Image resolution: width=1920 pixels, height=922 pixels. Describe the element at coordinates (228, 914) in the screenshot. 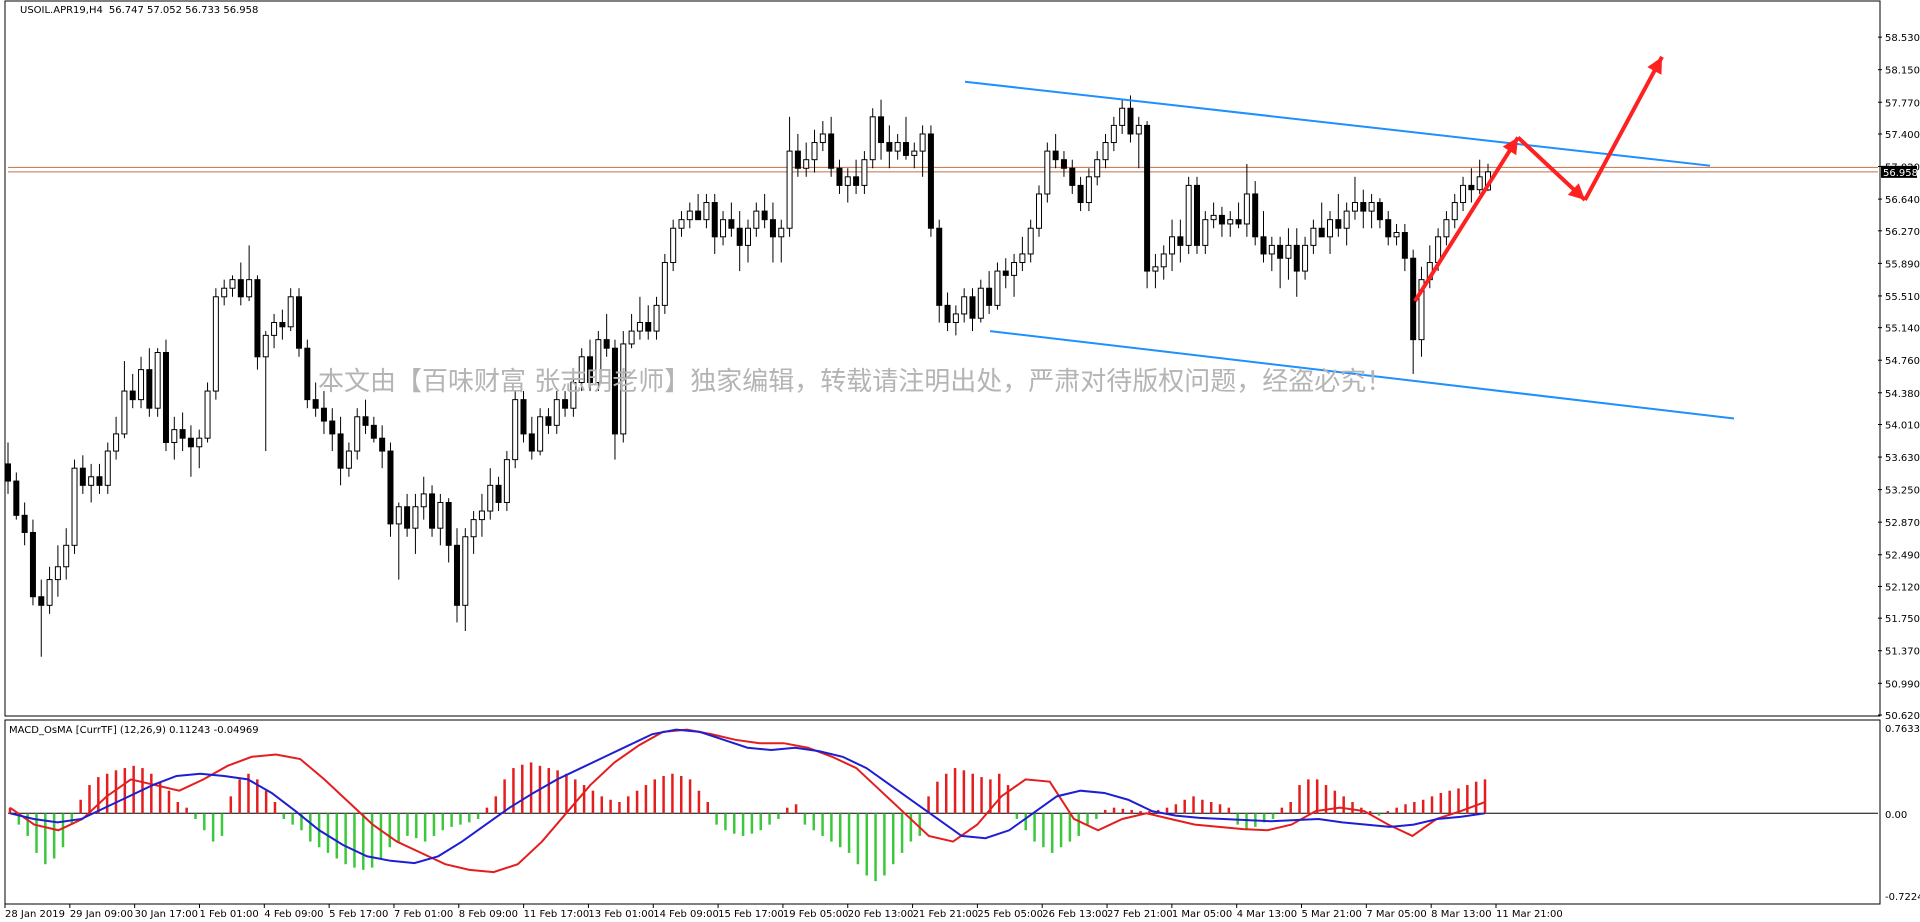

I see `x-tick-label: 1 Feb 01:00` at that location.